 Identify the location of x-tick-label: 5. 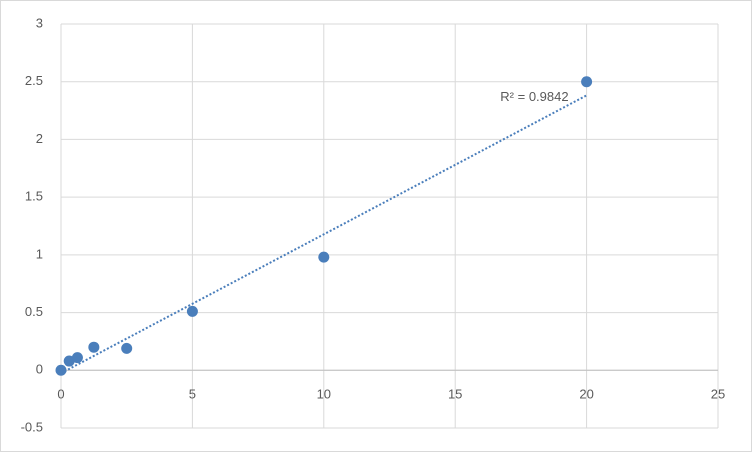
(192, 394).